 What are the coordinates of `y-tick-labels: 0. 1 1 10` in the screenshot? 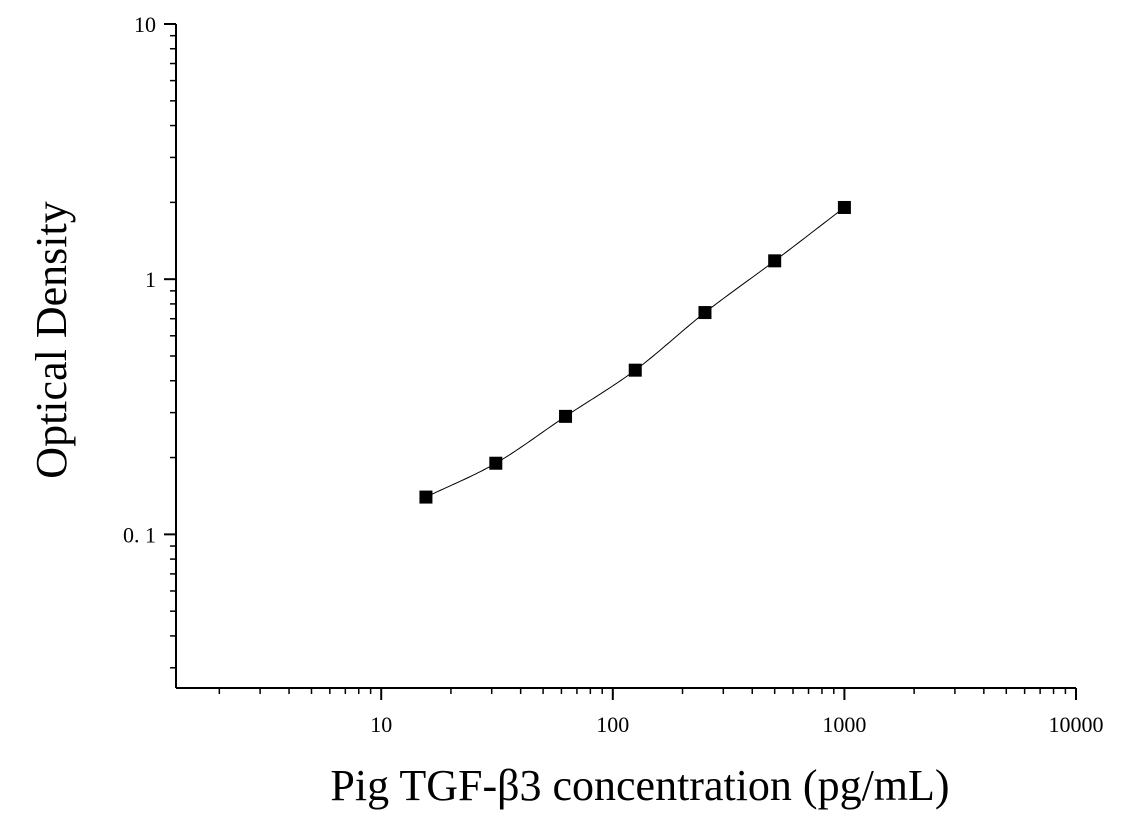 It's located at (139, 279).